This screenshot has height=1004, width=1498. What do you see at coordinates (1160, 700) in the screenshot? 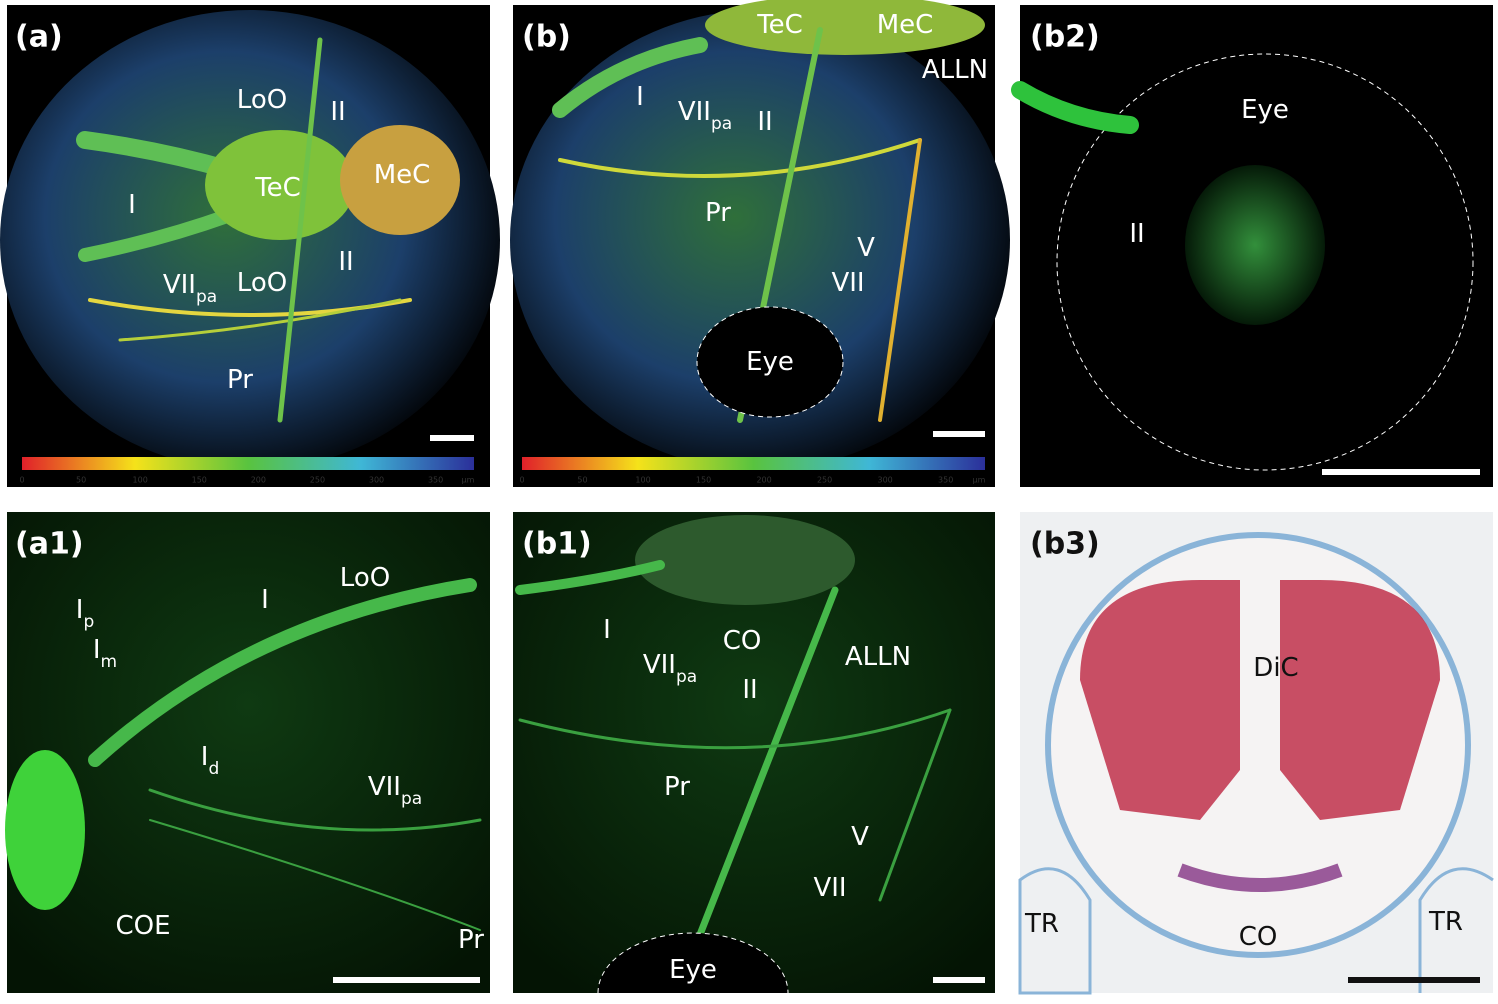
I see `diencephalon-left` at bounding box center [1160, 700].